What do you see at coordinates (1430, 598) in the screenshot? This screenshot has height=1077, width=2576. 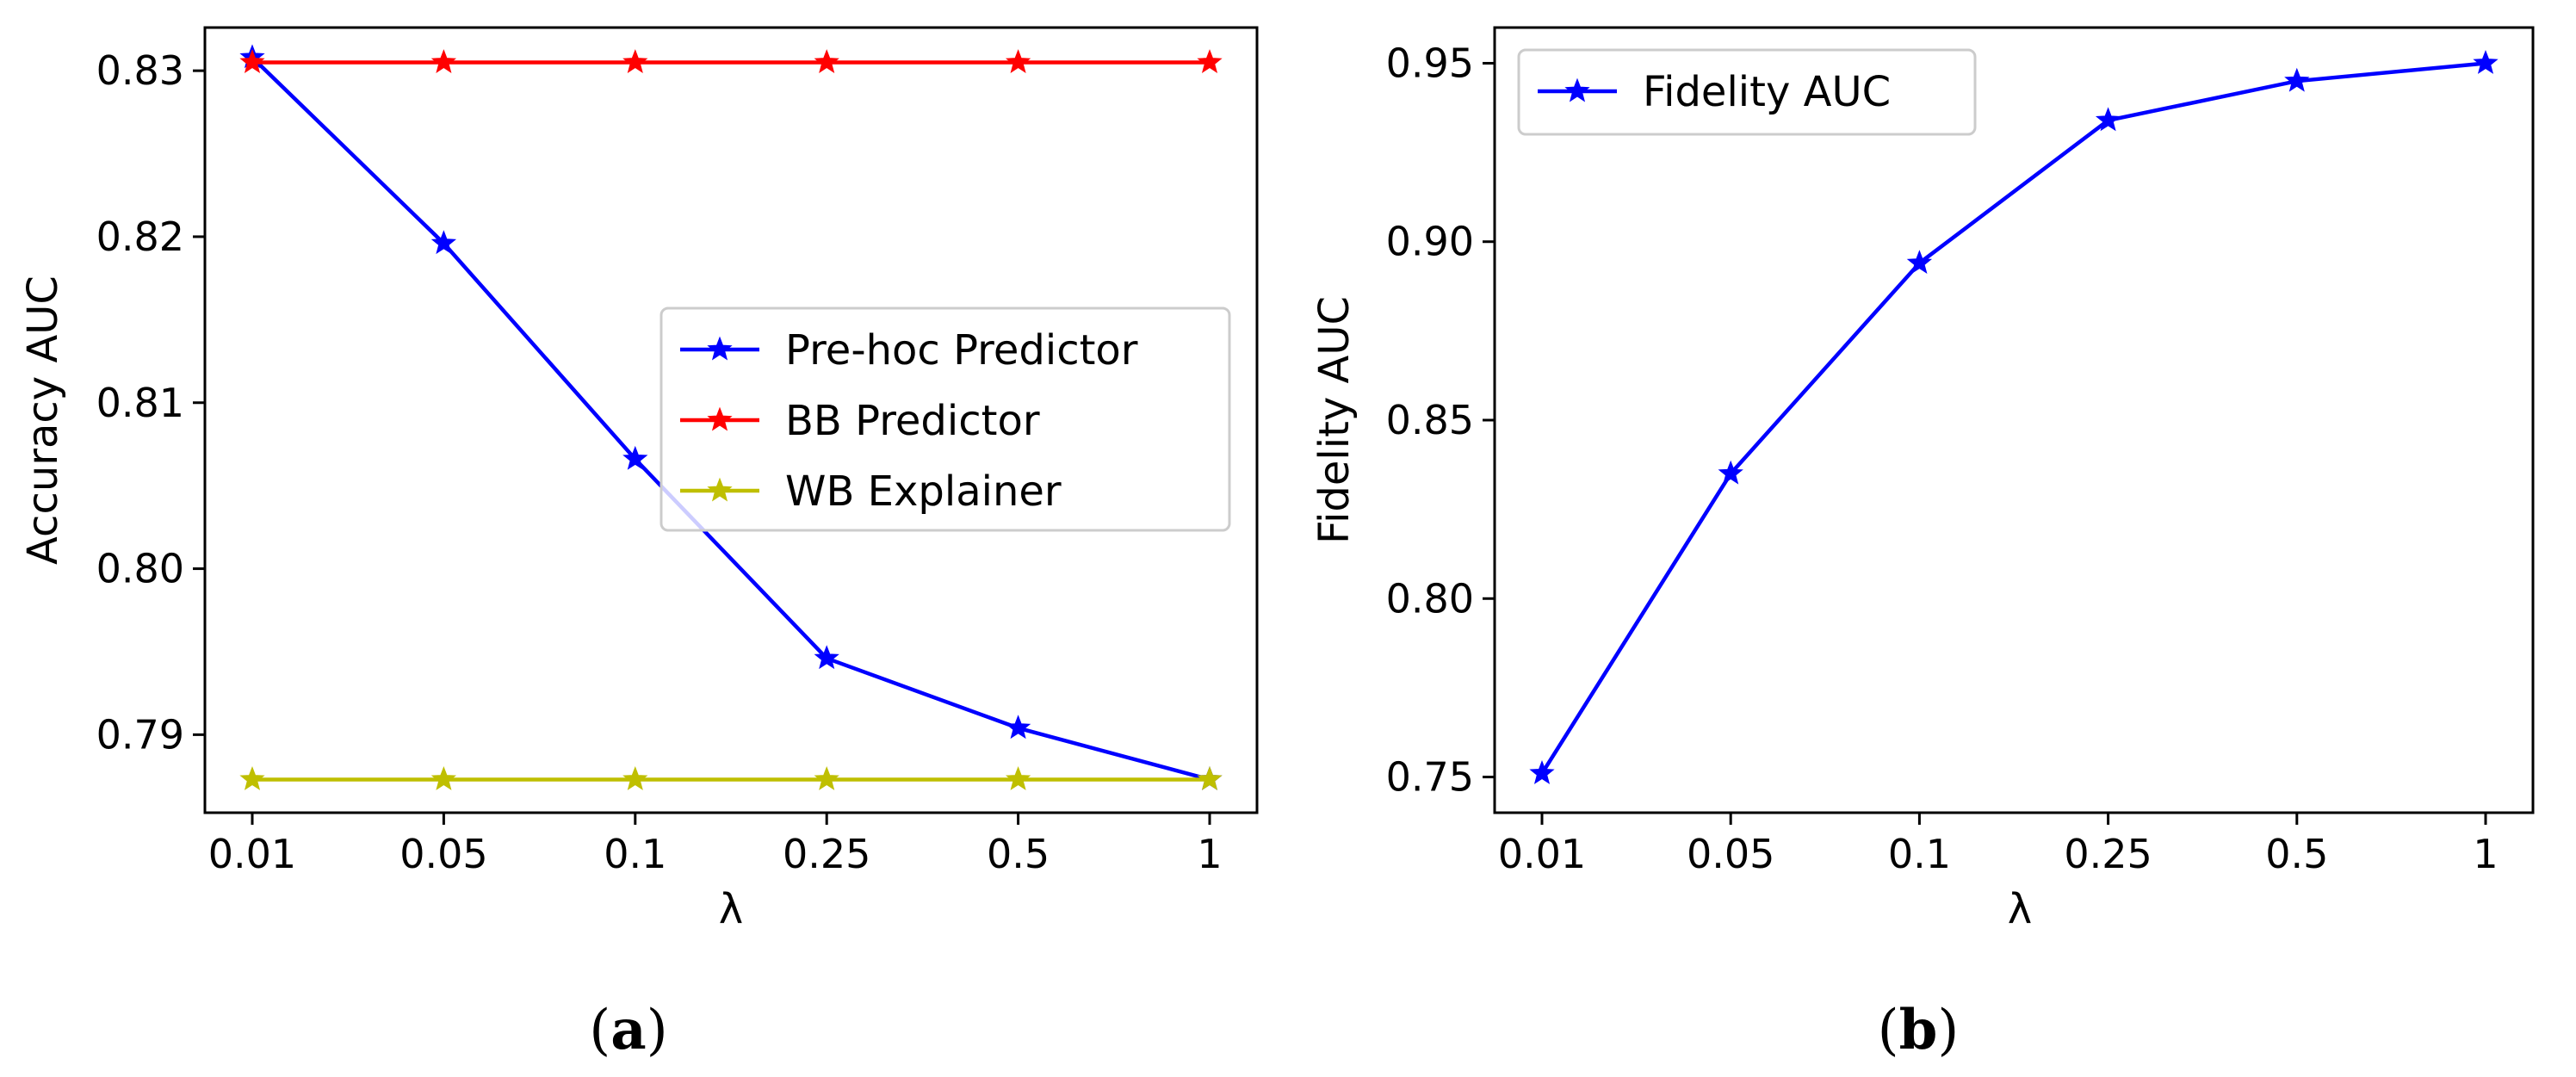 I see `panel-b-ytick-label: 0.80` at bounding box center [1430, 598].